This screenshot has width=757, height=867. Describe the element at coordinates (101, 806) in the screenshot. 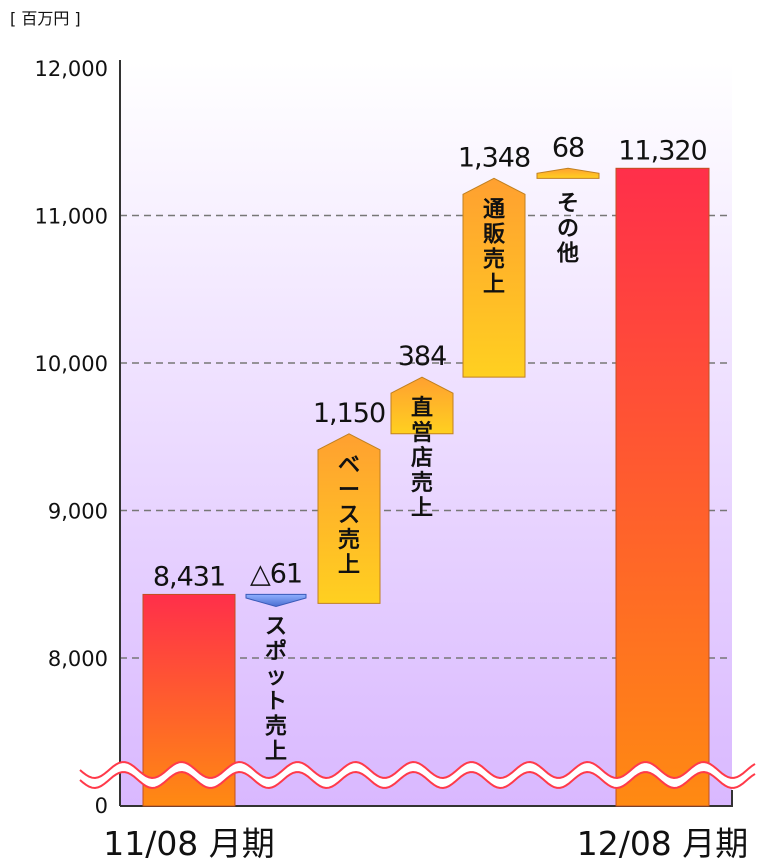

I see `y-tick-label: 0` at that location.